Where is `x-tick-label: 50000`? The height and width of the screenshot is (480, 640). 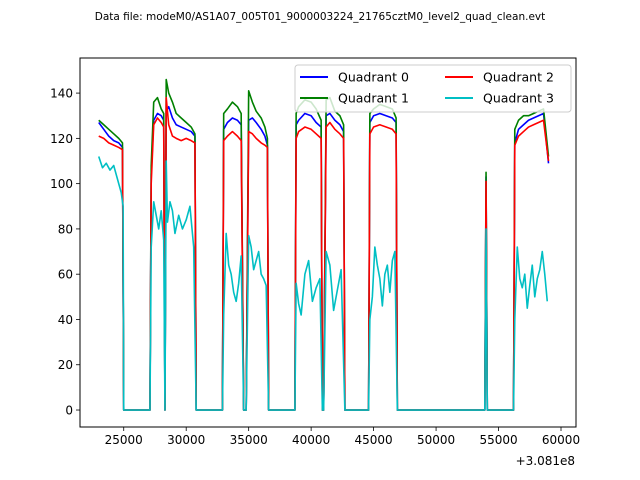 x-tick-label: 50000 is located at coordinates (436, 440).